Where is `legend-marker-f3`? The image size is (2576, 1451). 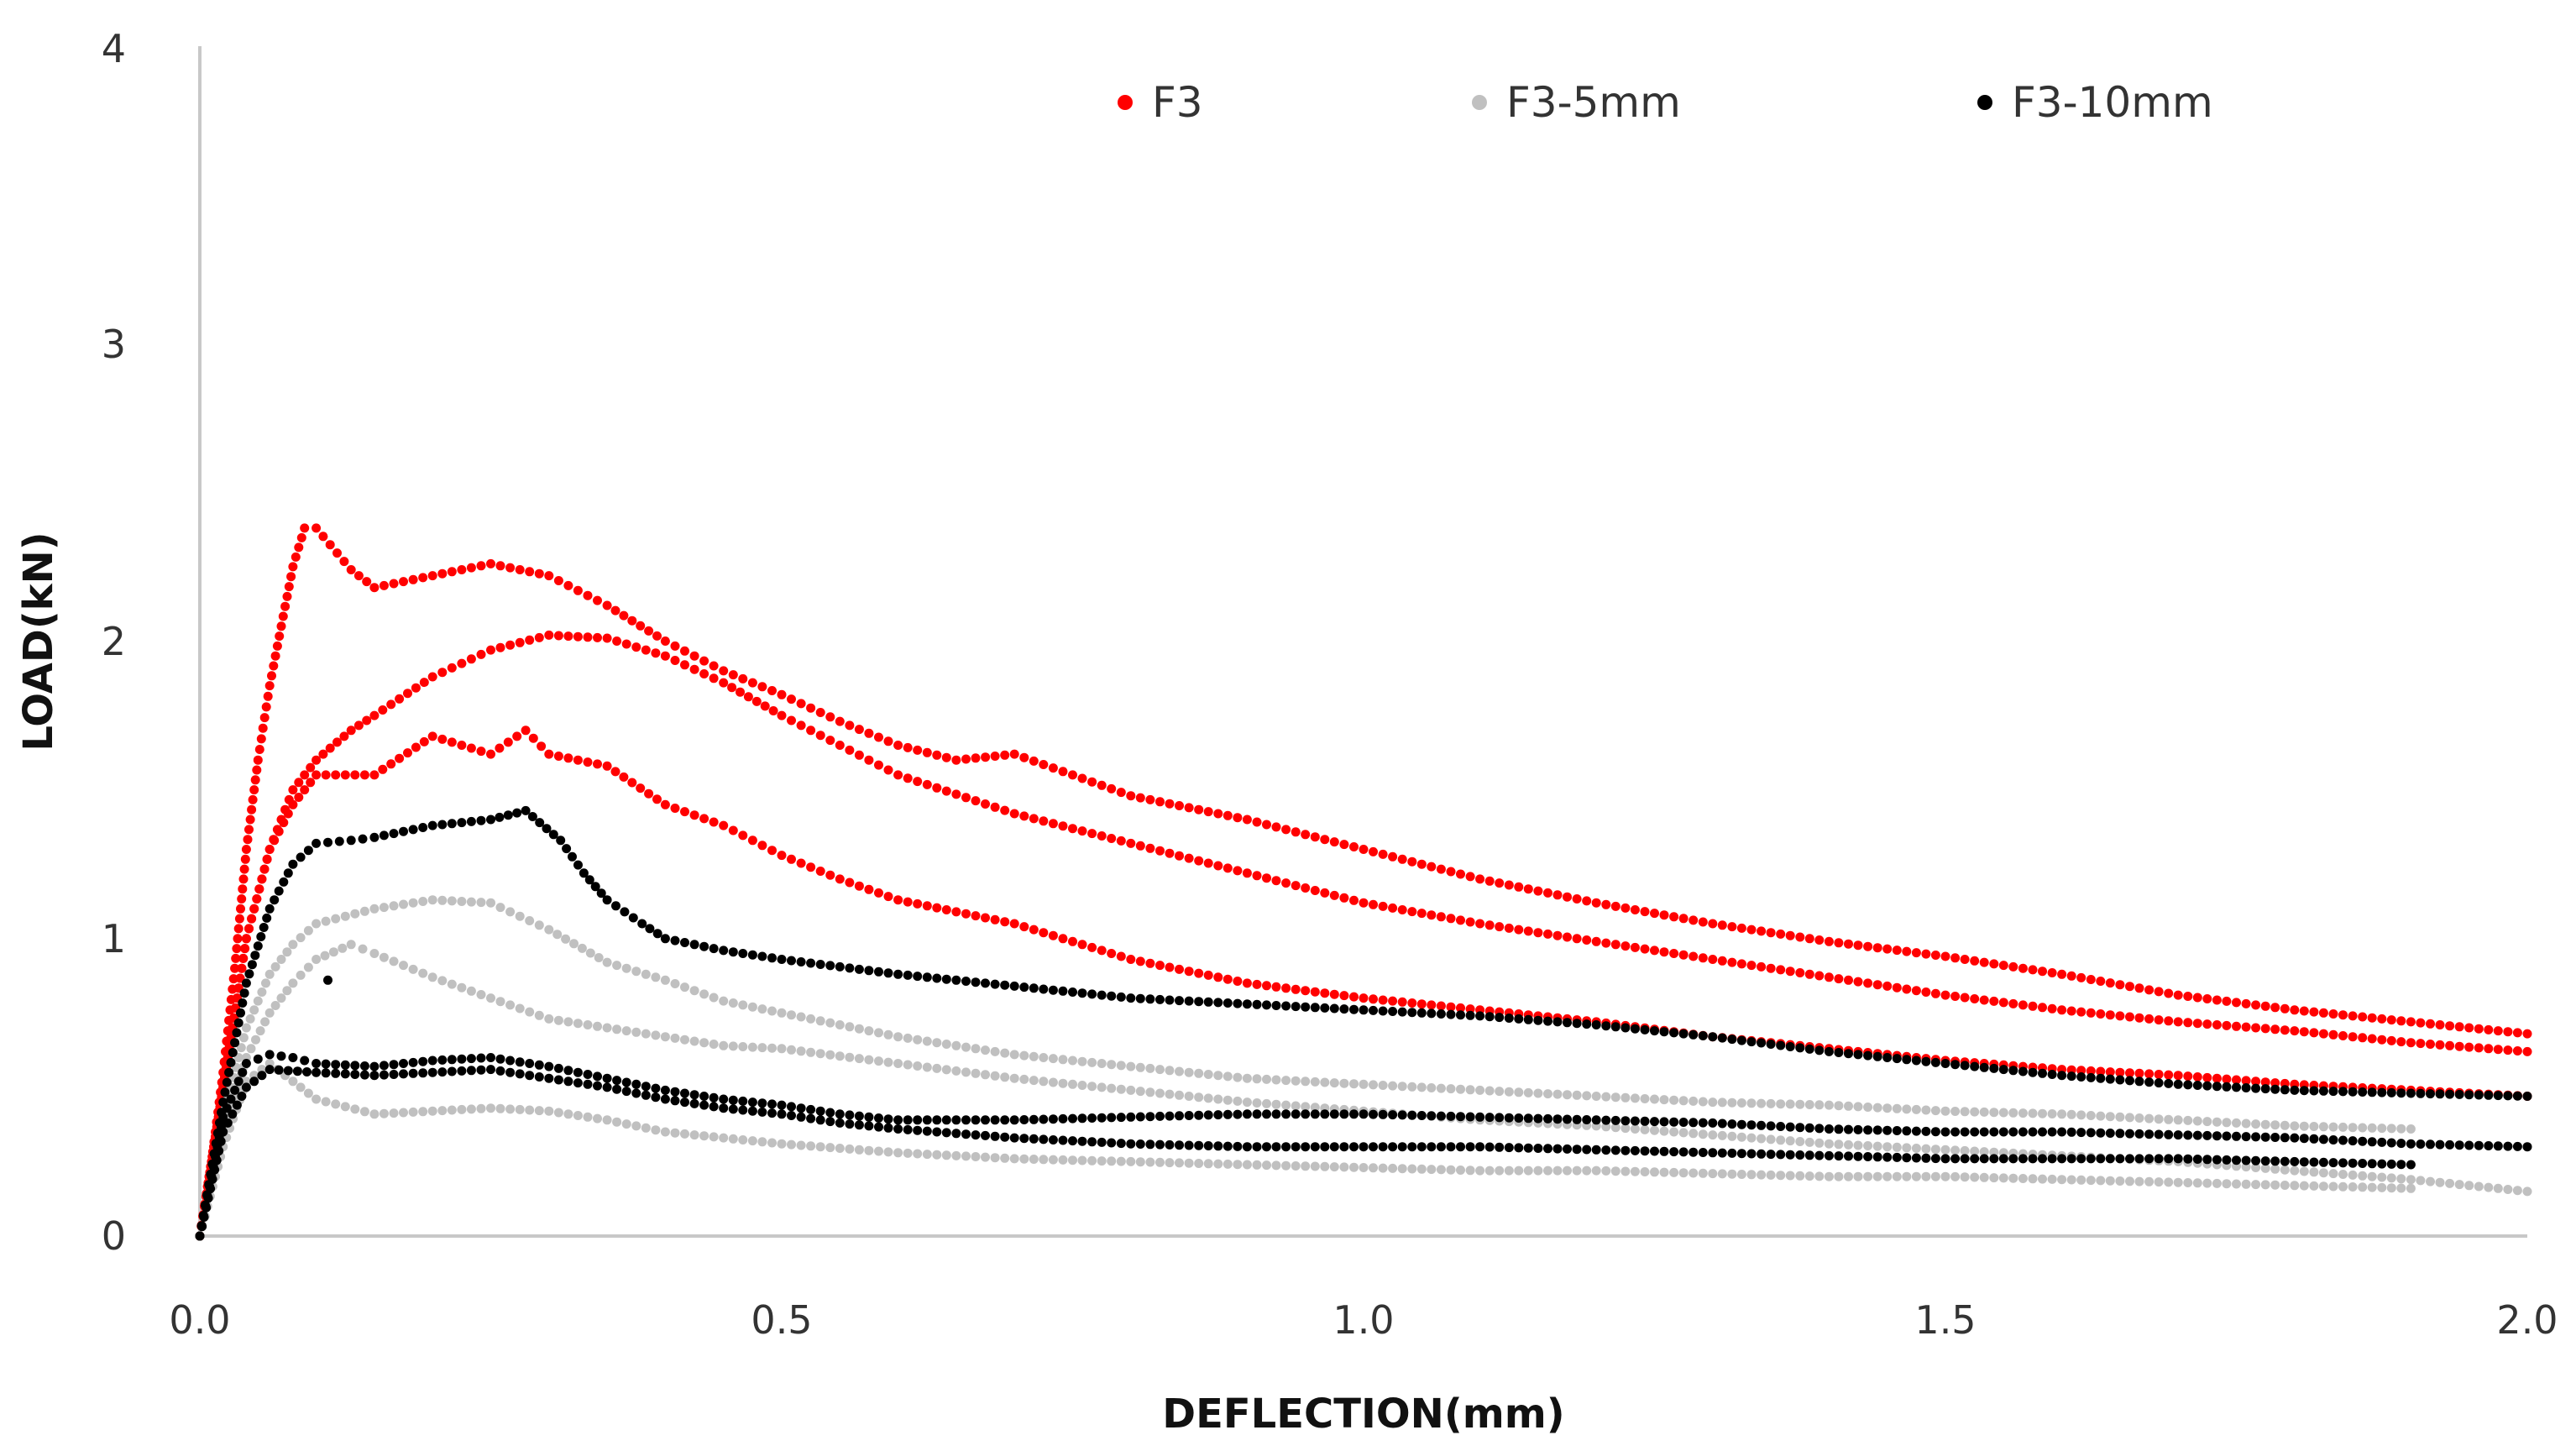 legend-marker-f3 is located at coordinates (1126, 102).